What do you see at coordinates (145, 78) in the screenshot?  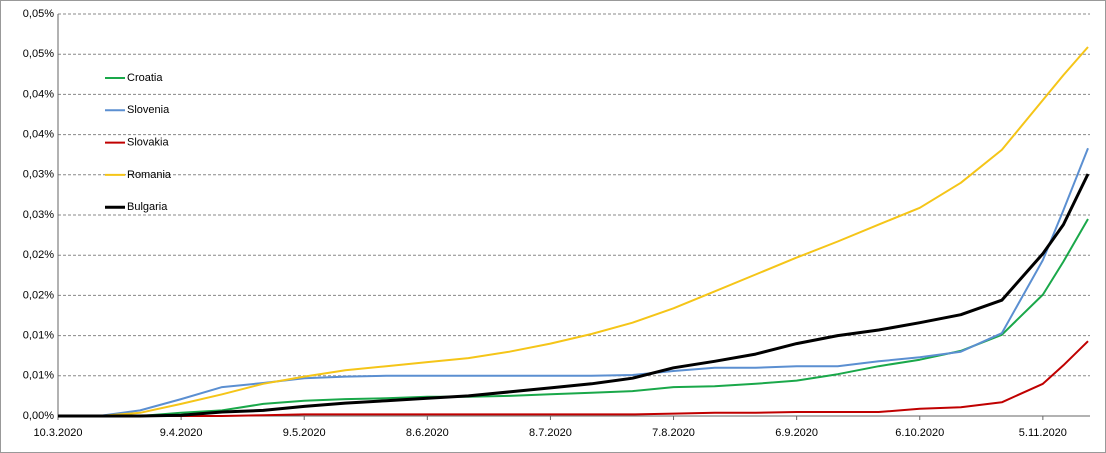 I see `legend-label: Croatia` at bounding box center [145, 78].